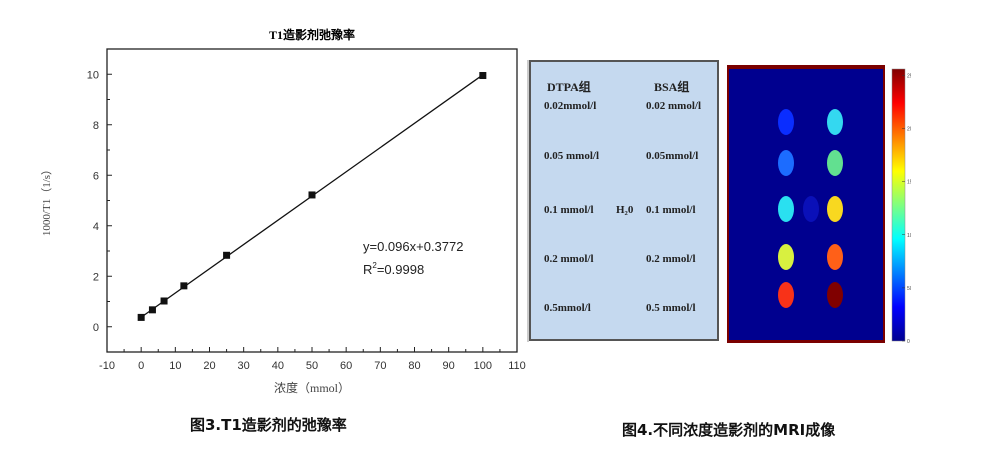  What do you see at coordinates (312, 387) in the screenshot?
I see `x-axis-label: 浓度（mmol）` at bounding box center [312, 387].